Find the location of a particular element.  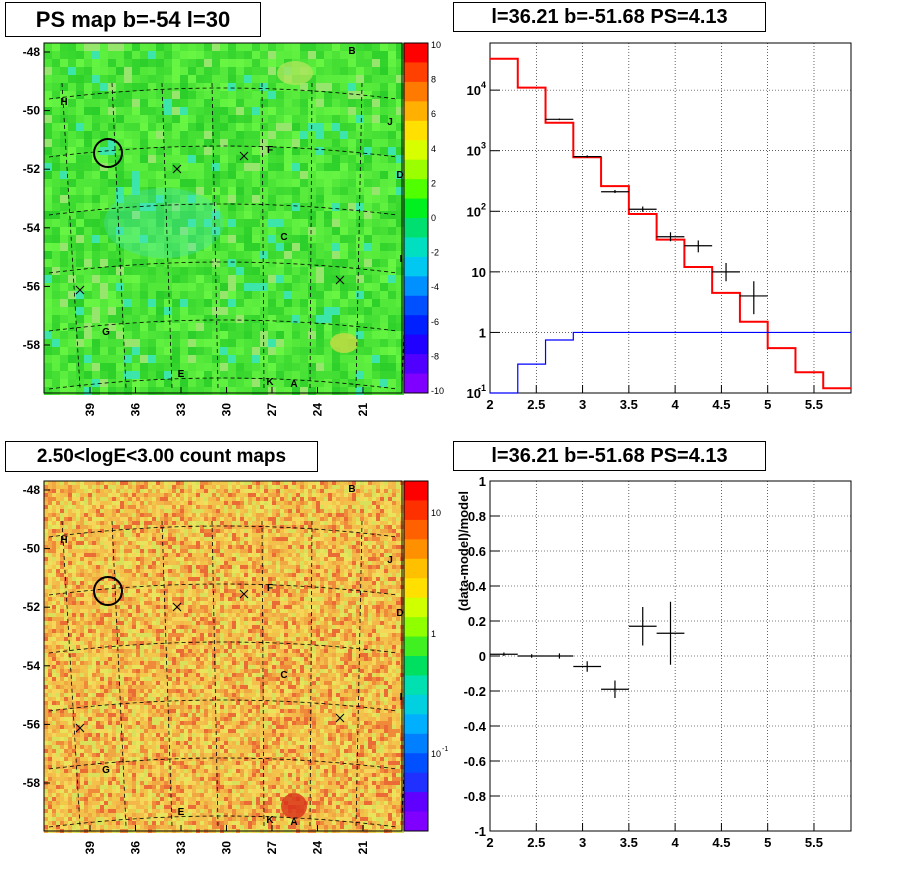

map_top-marker-D: D is located at coordinates (399, 175).